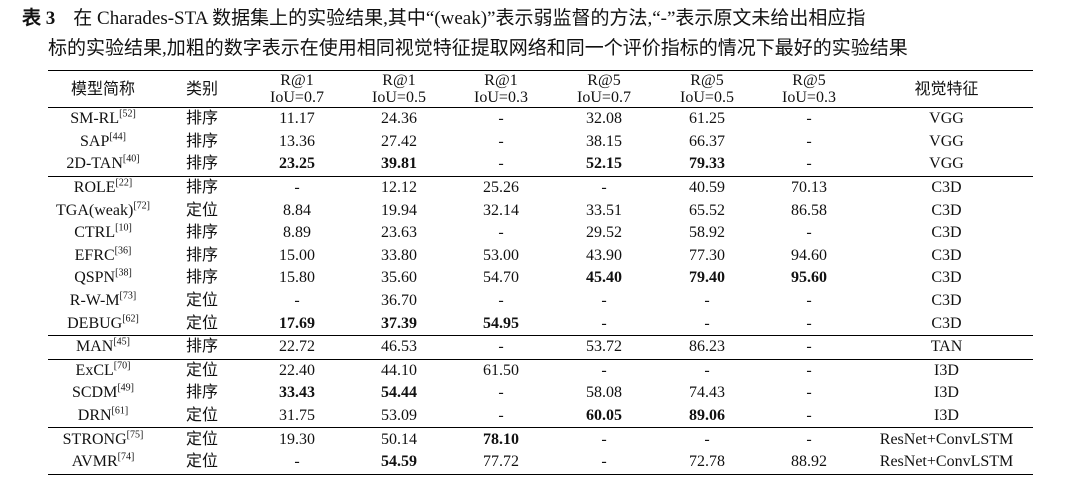 This screenshot has height=486, width=1080. I want to click on header-cell: R@5 IoU=0.5, so click(707, 89).